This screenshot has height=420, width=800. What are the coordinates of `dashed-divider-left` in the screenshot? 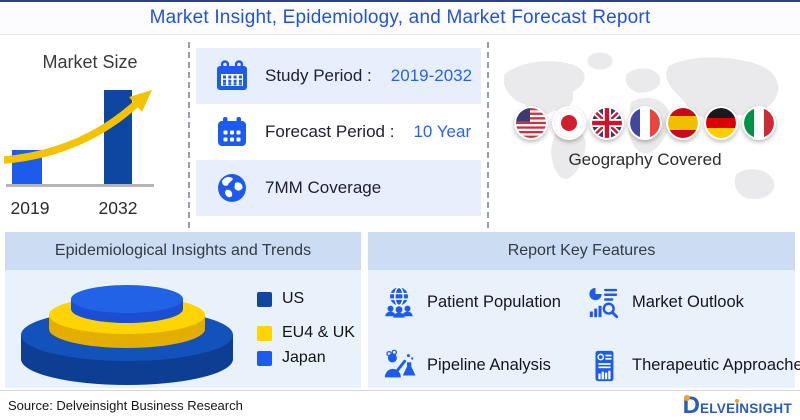 It's located at (189, 135).